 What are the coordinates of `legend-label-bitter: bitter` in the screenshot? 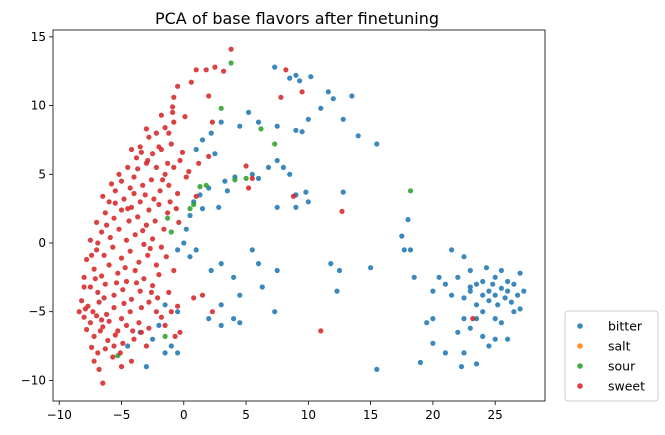 It's located at (625, 326).